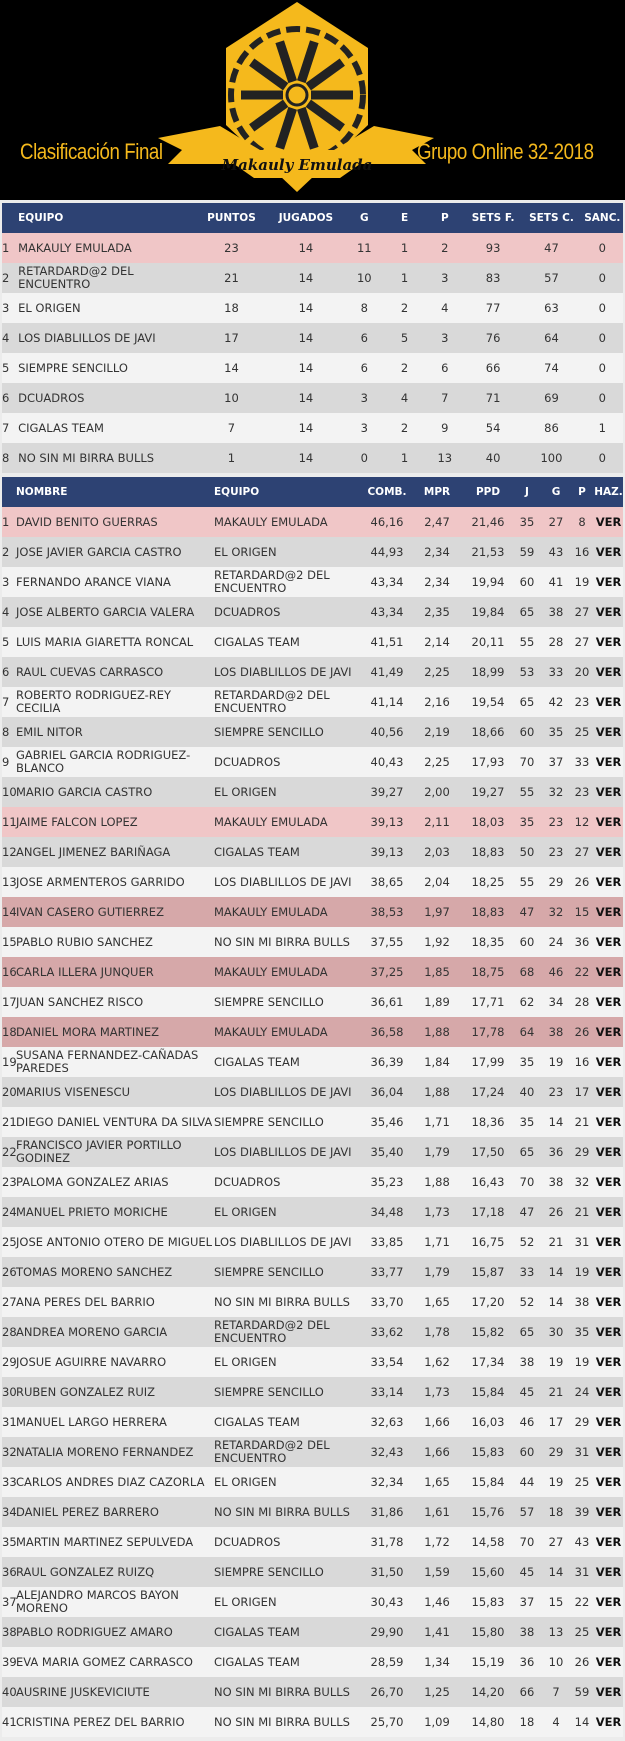 The width and height of the screenshot is (625, 1741). Describe the element at coordinates (582, 492) in the screenshot. I see `column-header-7: P` at that location.